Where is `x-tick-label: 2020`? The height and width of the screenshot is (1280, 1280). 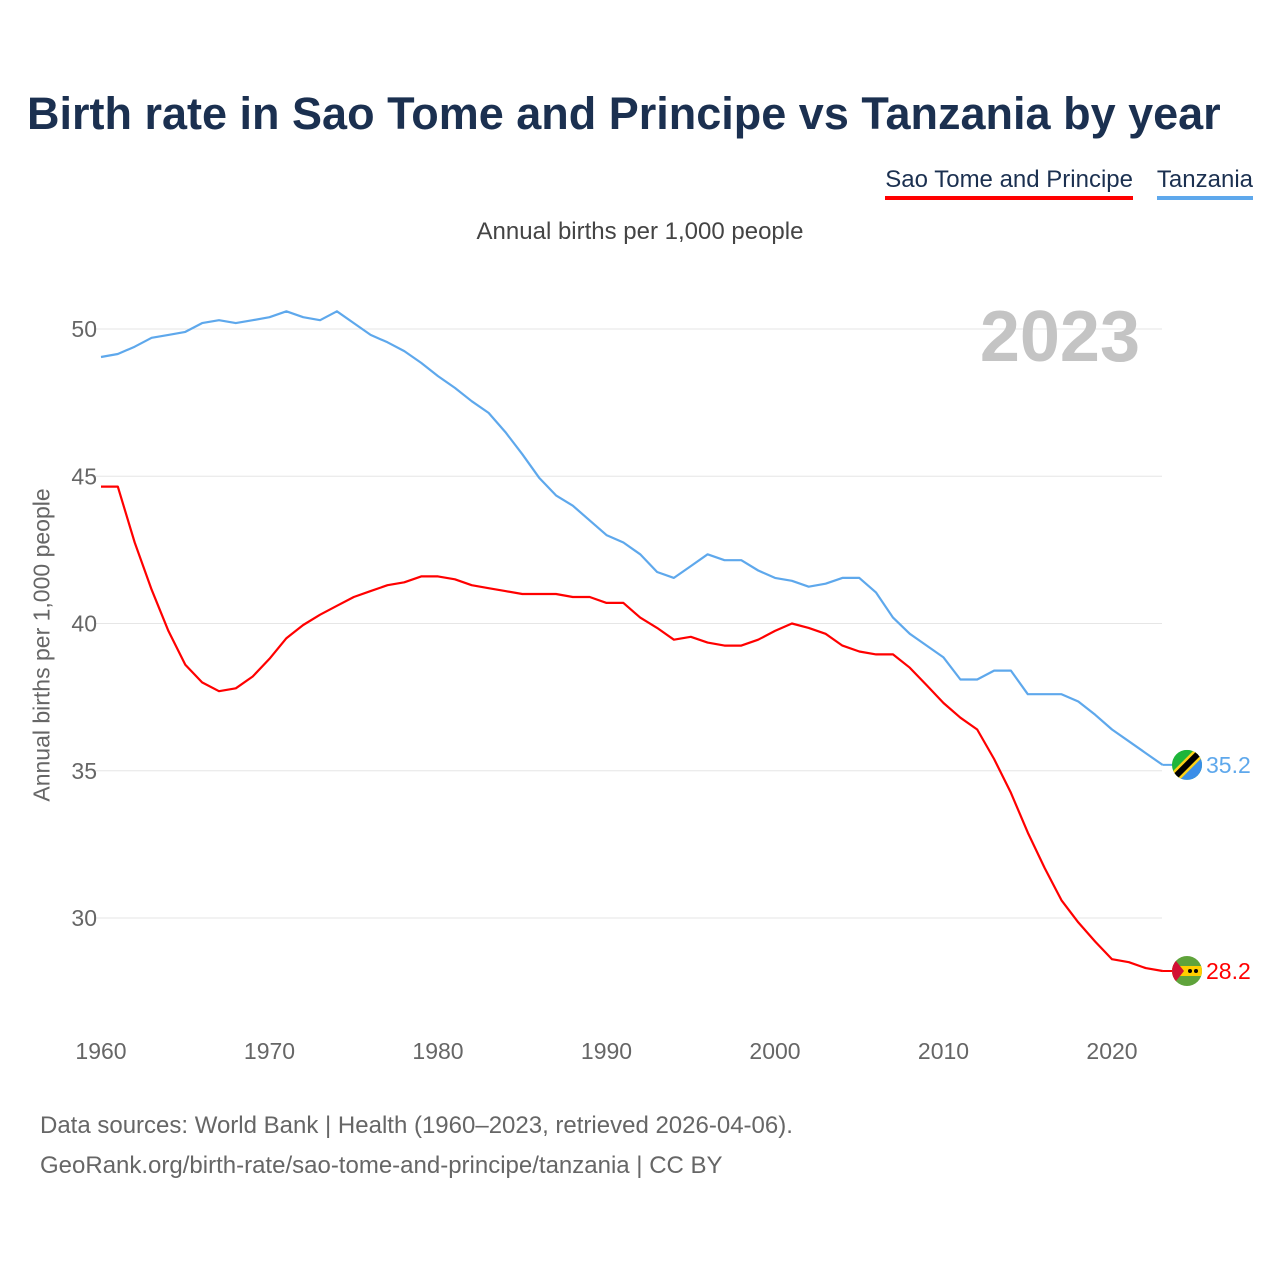 x-tick-label: 2020 is located at coordinates (1111, 1051).